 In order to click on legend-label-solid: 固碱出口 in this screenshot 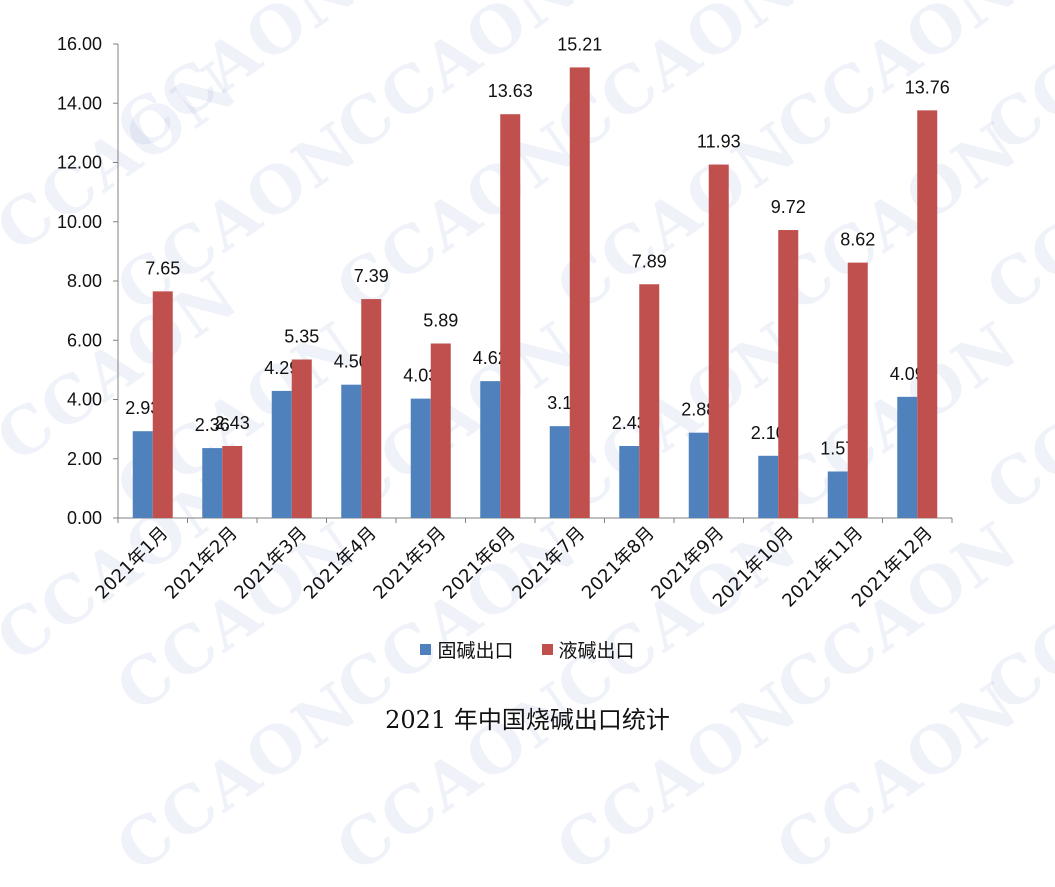, I will do `click(475, 651)`.